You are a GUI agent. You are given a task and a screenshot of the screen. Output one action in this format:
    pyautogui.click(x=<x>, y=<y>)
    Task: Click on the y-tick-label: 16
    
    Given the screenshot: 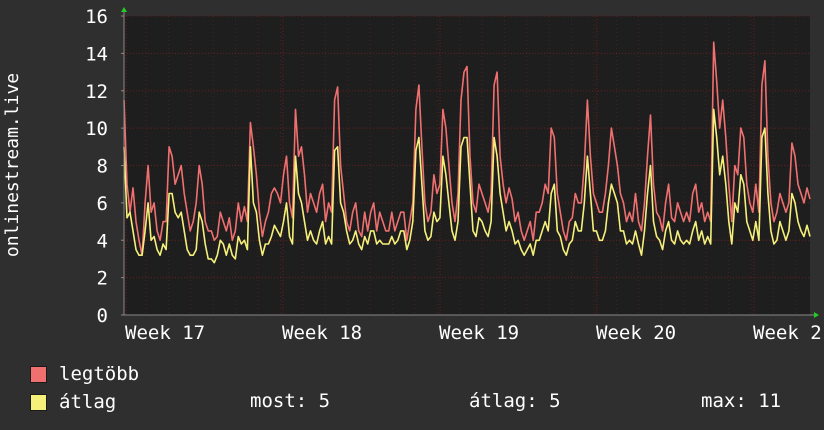 What is the action you would take?
    pyautogui.click(x=96, y=17)
    